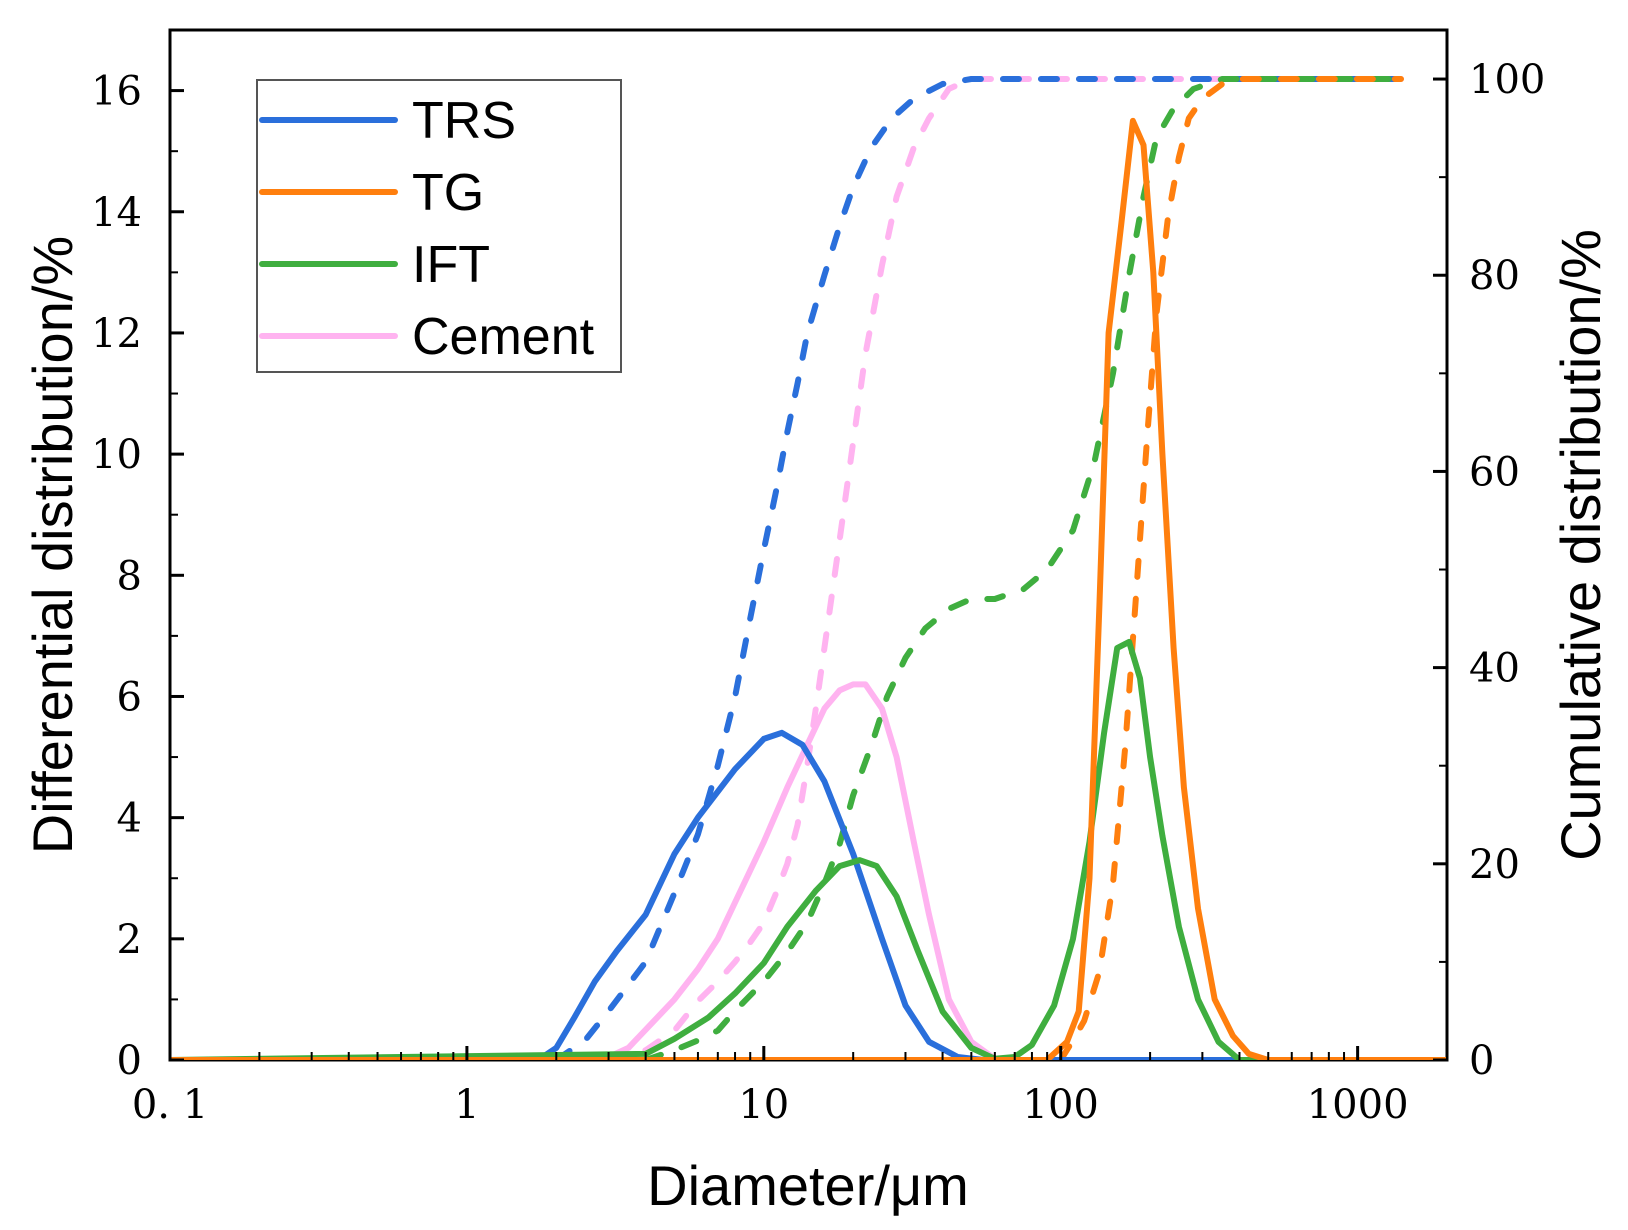  Describe the element at coordinates (448, 193) in the screenshot. I see `legend-label-tg: TG` at that location.